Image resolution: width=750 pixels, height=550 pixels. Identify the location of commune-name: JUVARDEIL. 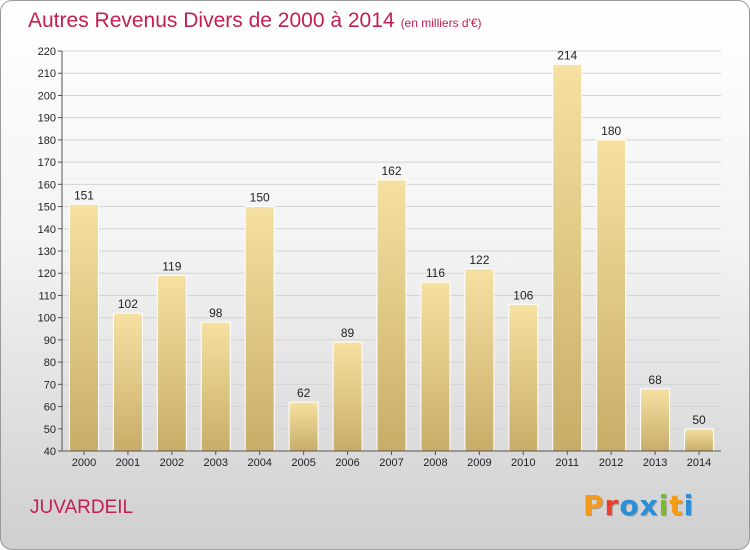
(82, 507).